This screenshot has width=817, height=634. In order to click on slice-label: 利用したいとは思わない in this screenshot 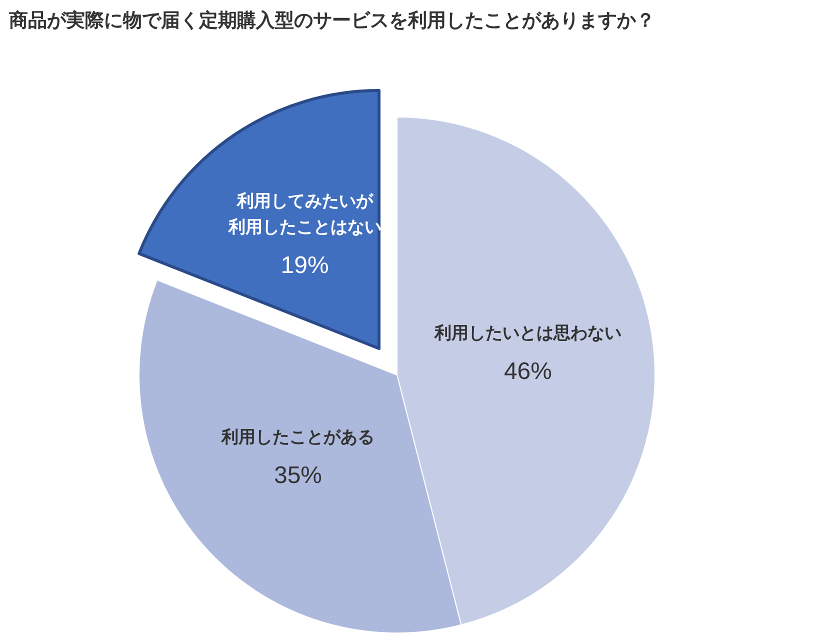, I will do `click(527, 333)`.